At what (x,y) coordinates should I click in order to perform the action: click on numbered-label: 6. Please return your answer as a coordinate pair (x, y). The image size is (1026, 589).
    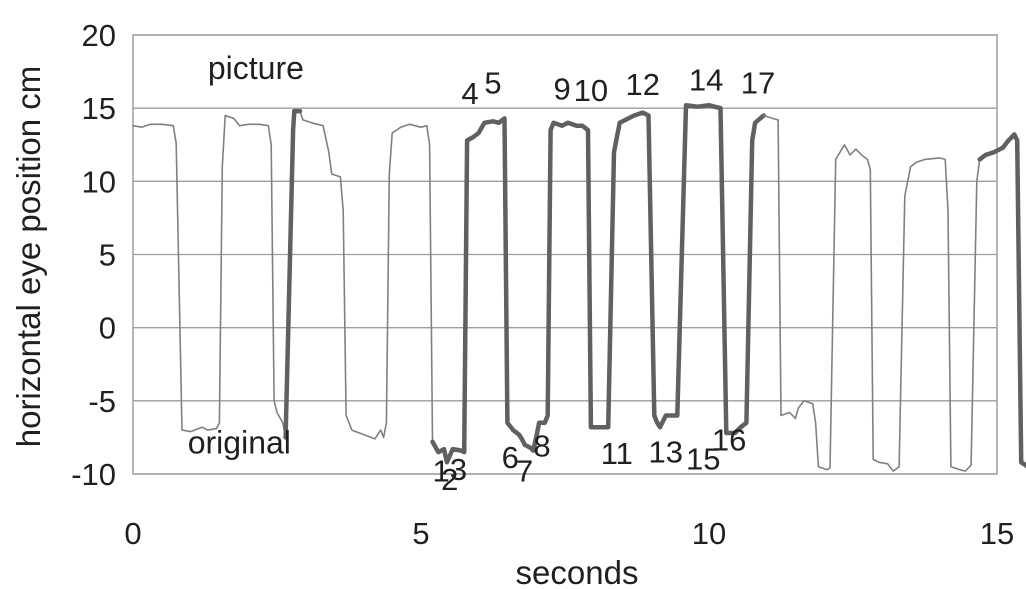
    Looking at the image, I should click on (510, 457).